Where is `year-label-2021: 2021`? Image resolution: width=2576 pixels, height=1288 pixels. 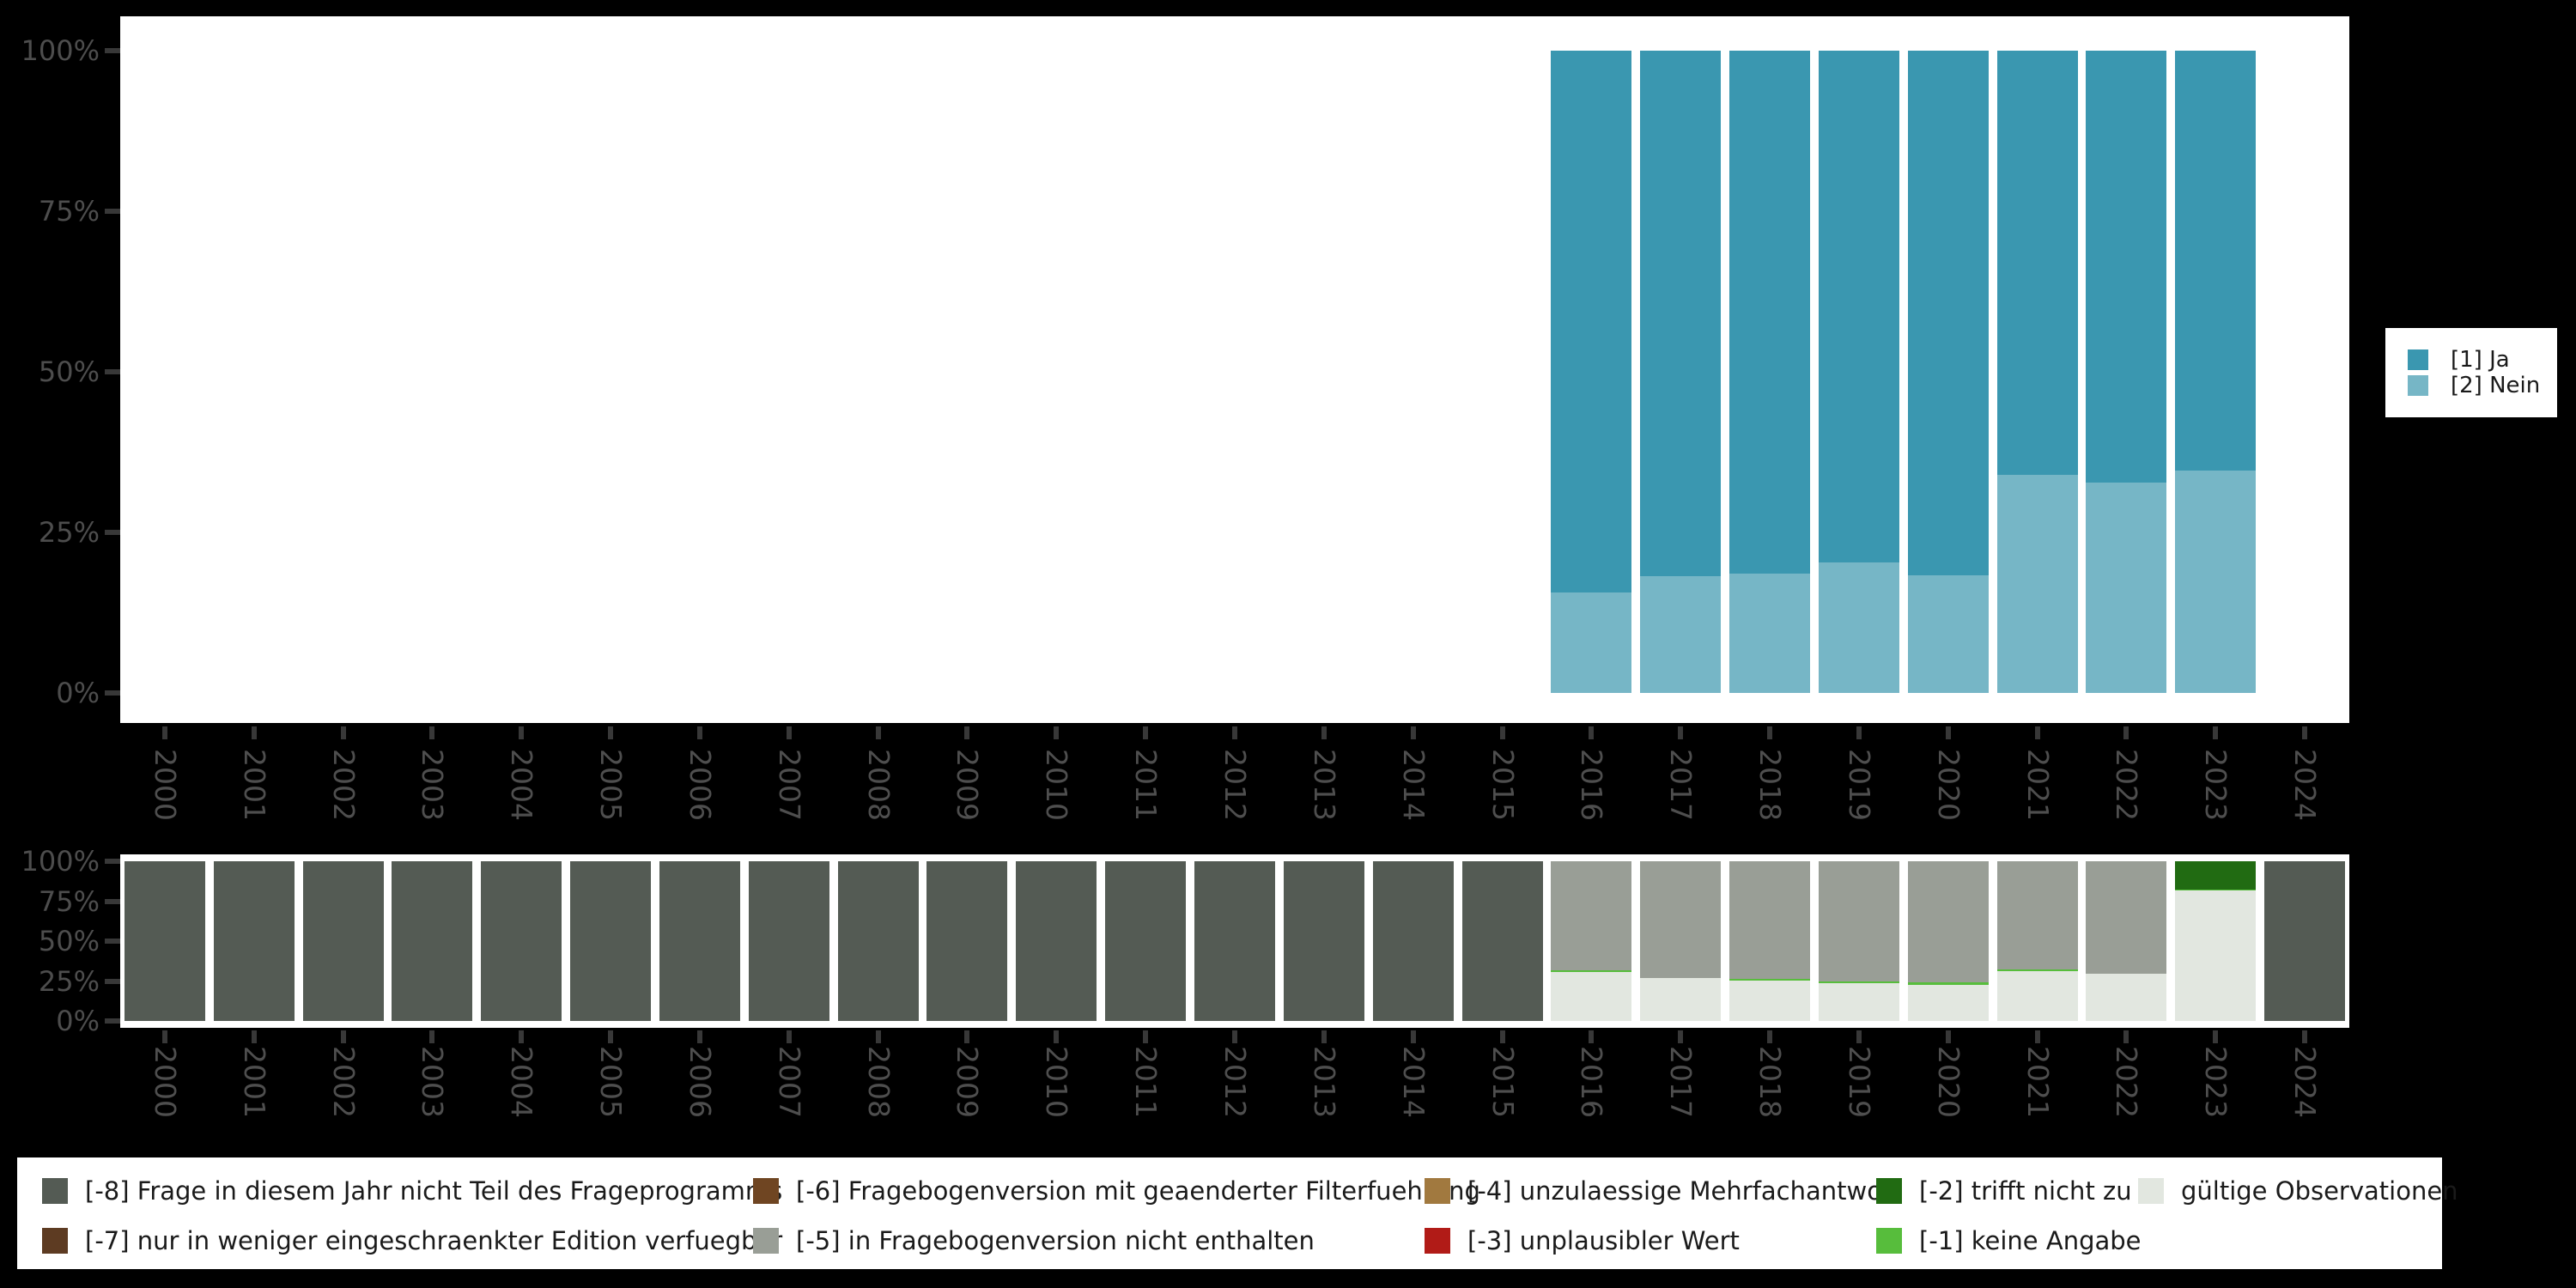
year-label-2021: 2021 is located at coordinates (2038, 785).